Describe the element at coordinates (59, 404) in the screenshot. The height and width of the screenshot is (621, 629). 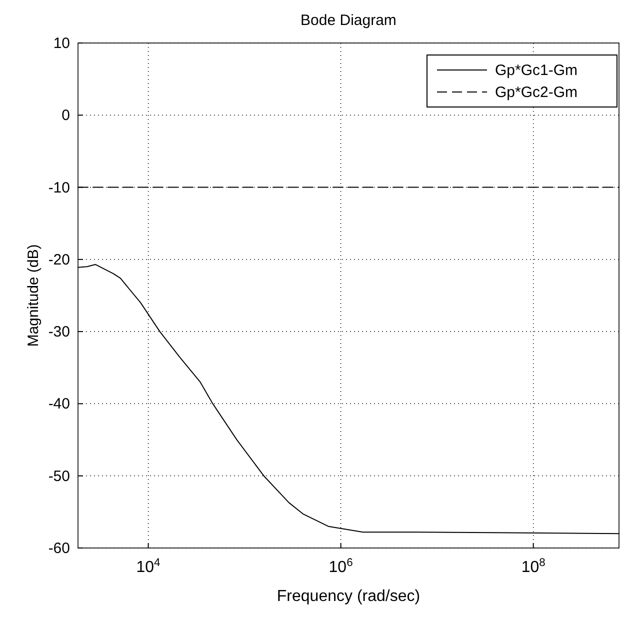
I see `y-tick-label: -40` at that location.